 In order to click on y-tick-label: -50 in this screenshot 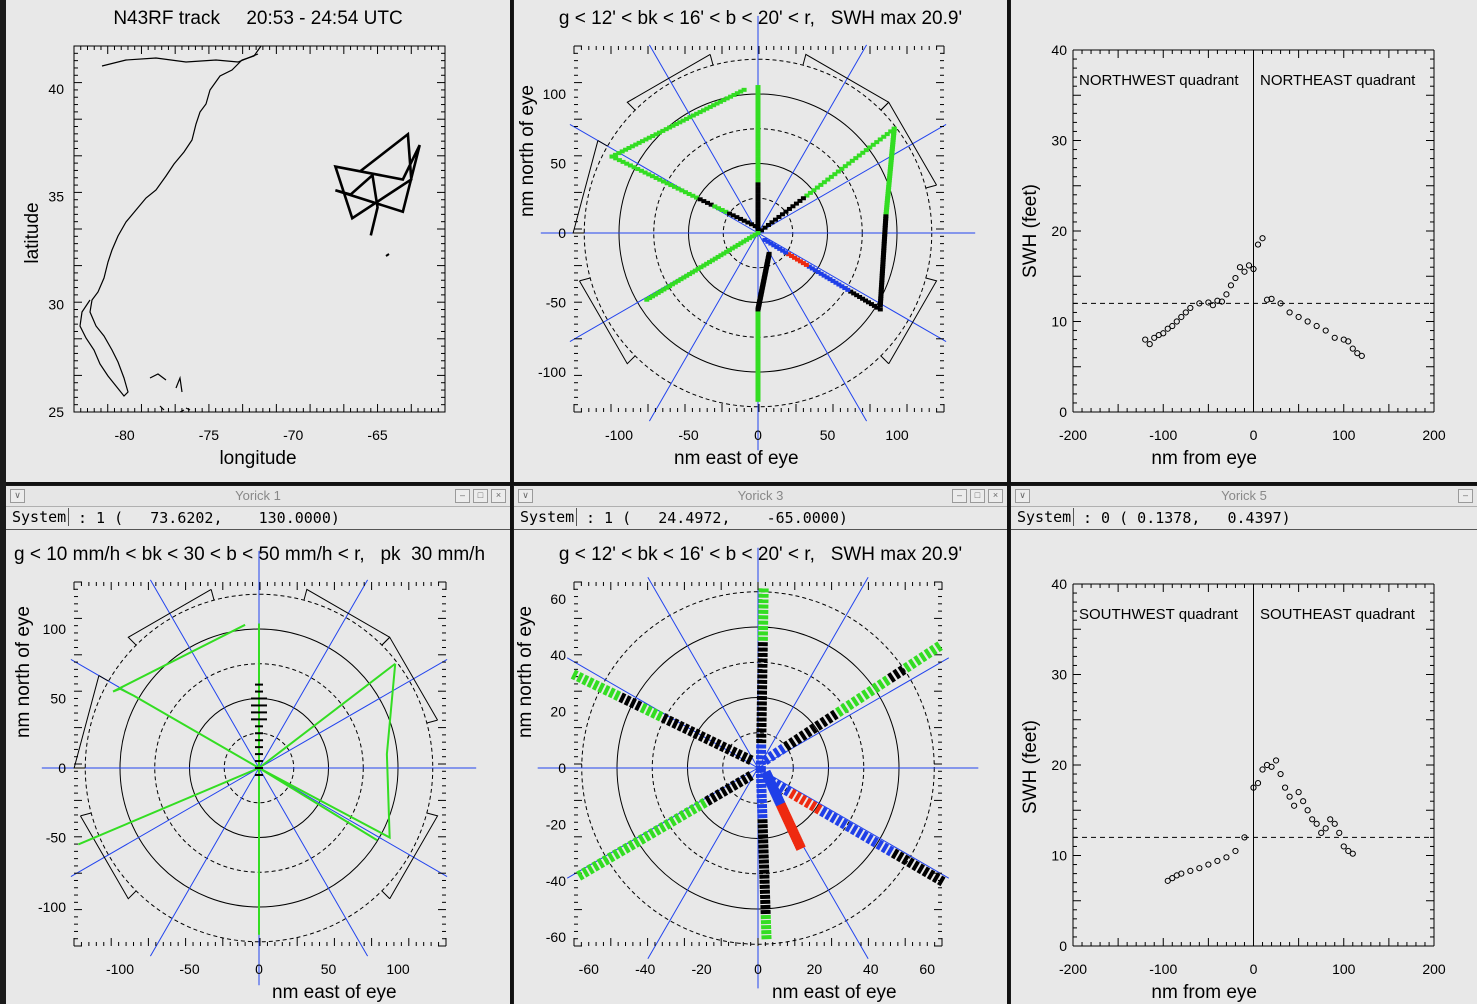, I will do `click(556, 303)`.